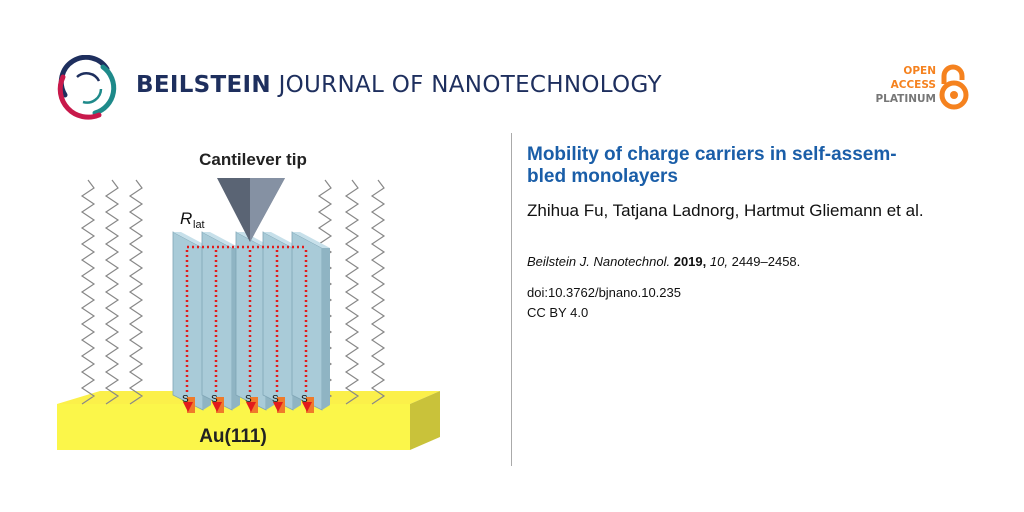 This screenshot has width=1024, height=512. I want to click on substrate-side, so click(425, 420).